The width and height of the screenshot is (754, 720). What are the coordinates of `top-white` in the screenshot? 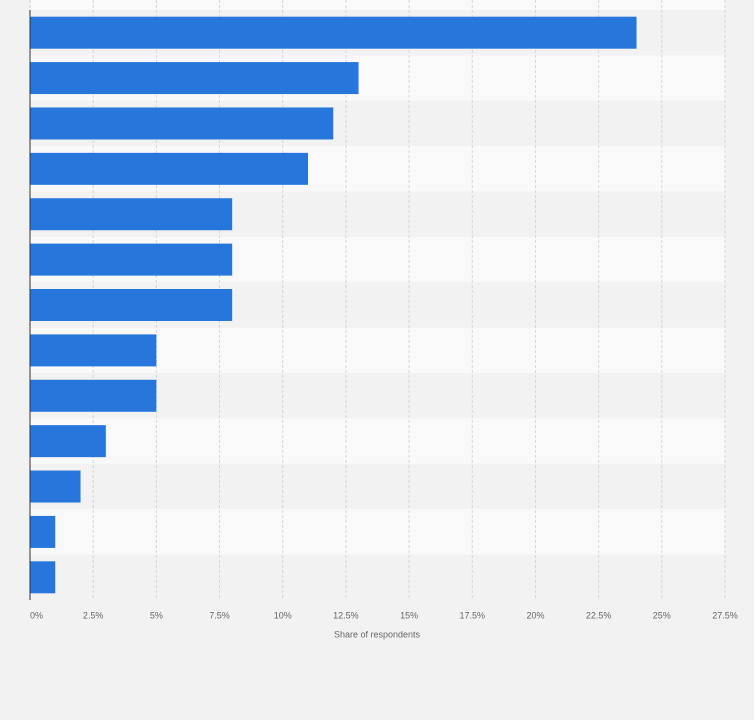 It's located at (377, 5).